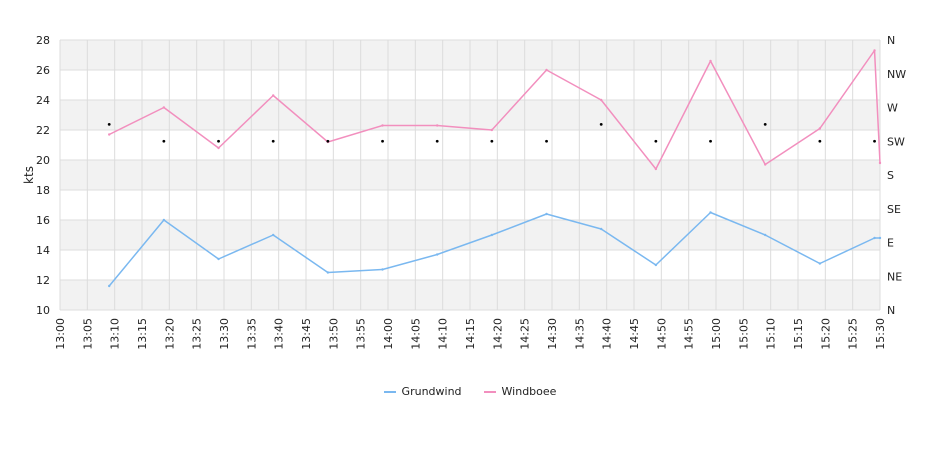 Image resolution: width=940 pixels, height=454 pixels. What do you see at coordinates (896, 141) in the screenshot?
I see `direction-axis-label: SW` at bounding box center [896, 141].